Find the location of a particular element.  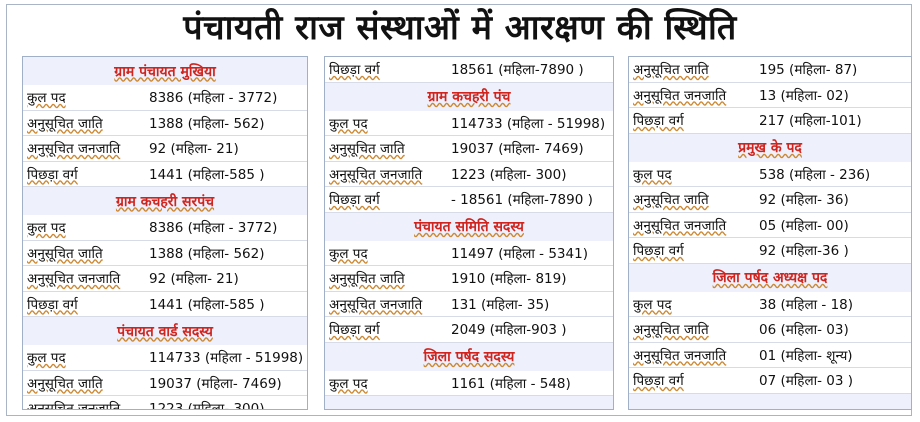

table-row: पिछड़ा वर्ग 92 (महिला-36 ) is located at coordinates (770, 251).